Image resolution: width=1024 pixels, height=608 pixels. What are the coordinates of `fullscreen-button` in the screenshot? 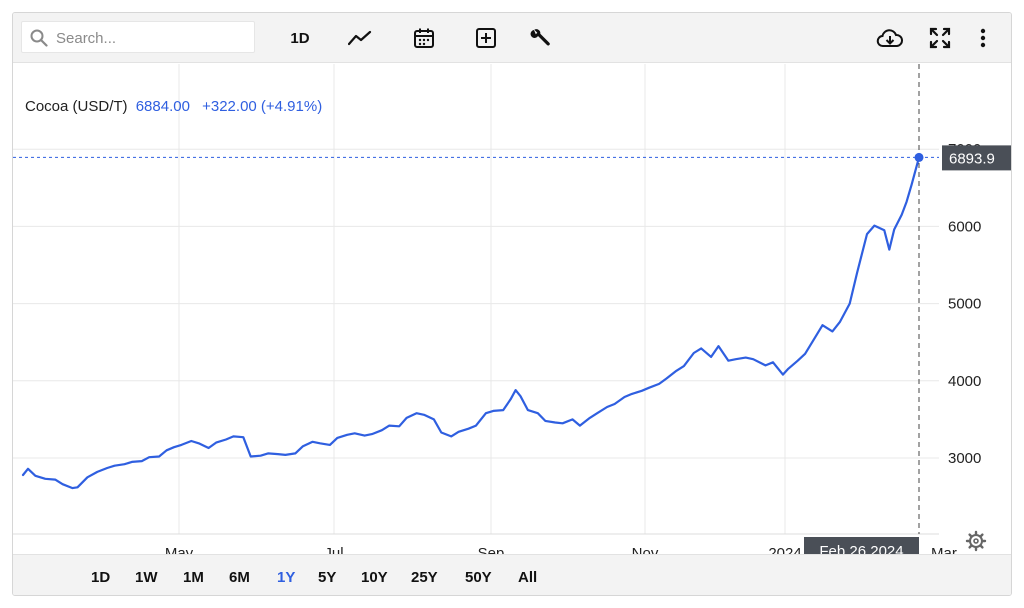 It's located at (940, 38).